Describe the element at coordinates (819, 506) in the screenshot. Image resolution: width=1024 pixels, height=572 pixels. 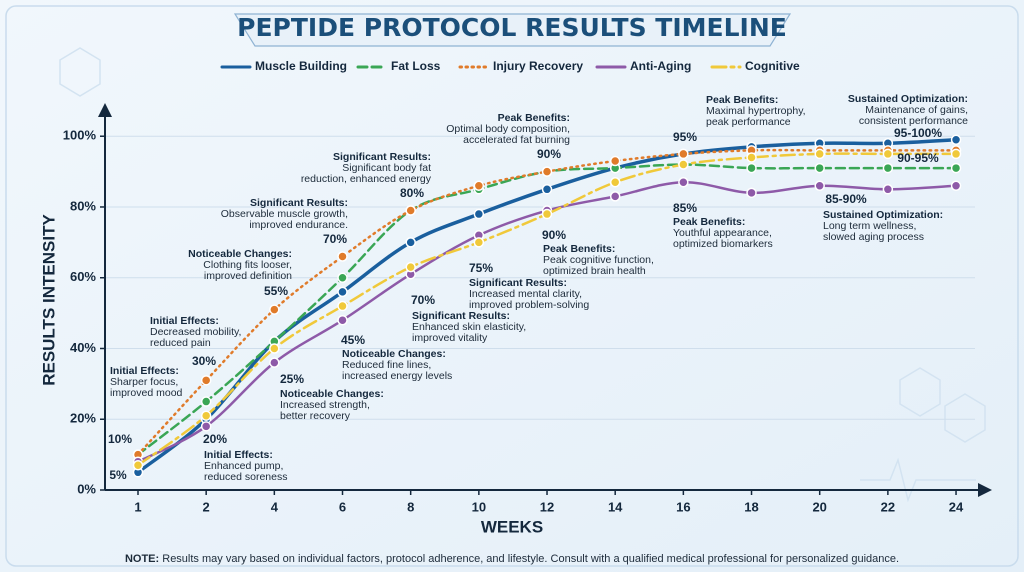
I see `x-tick-label: 20` at that location.